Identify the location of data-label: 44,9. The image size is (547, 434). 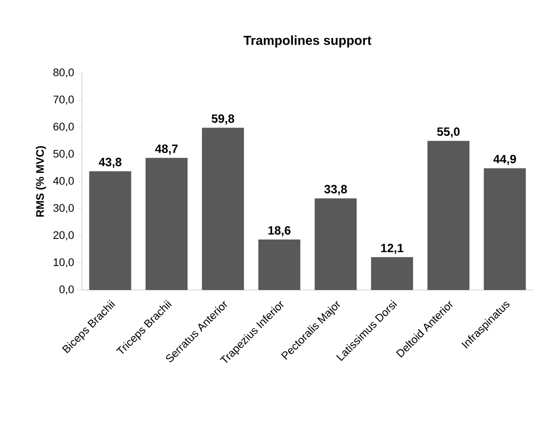
(504, 159).